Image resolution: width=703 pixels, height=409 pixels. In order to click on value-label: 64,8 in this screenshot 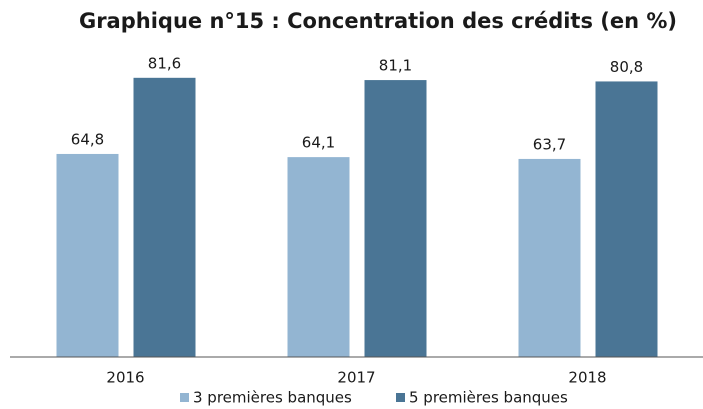, I will do `click(87, 139)`.